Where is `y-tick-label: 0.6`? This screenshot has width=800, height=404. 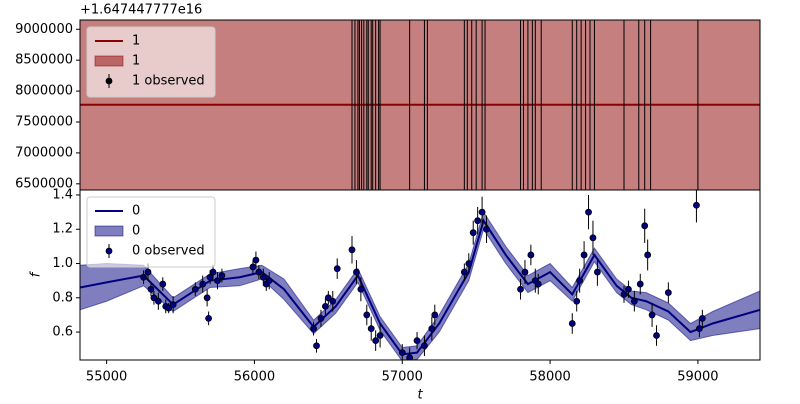 y-tick-label: 0.6 is located at coordinates (62, 332).